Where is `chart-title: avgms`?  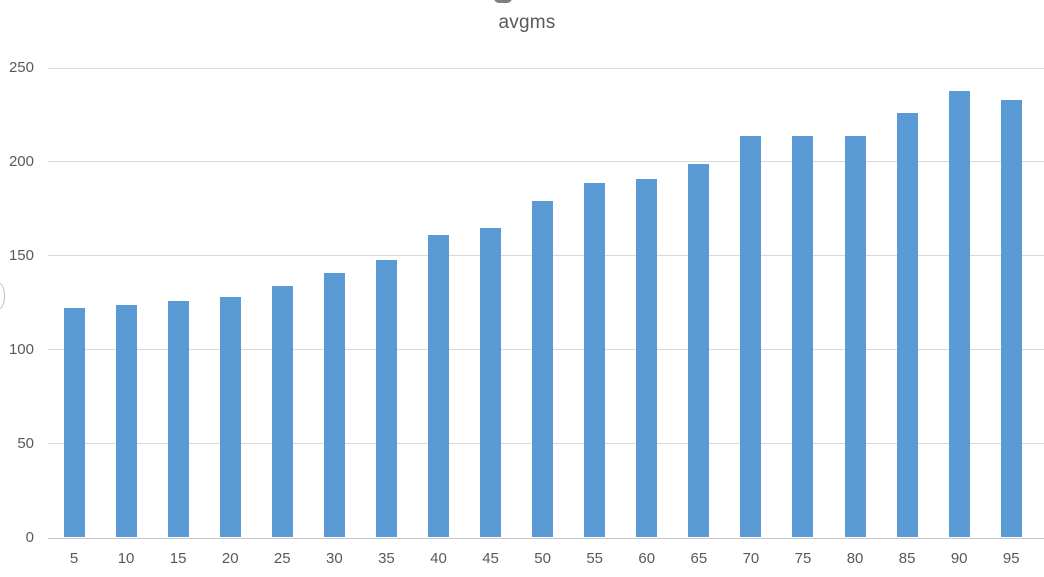
chart-title: avgms is located at coordinates (527, 22).